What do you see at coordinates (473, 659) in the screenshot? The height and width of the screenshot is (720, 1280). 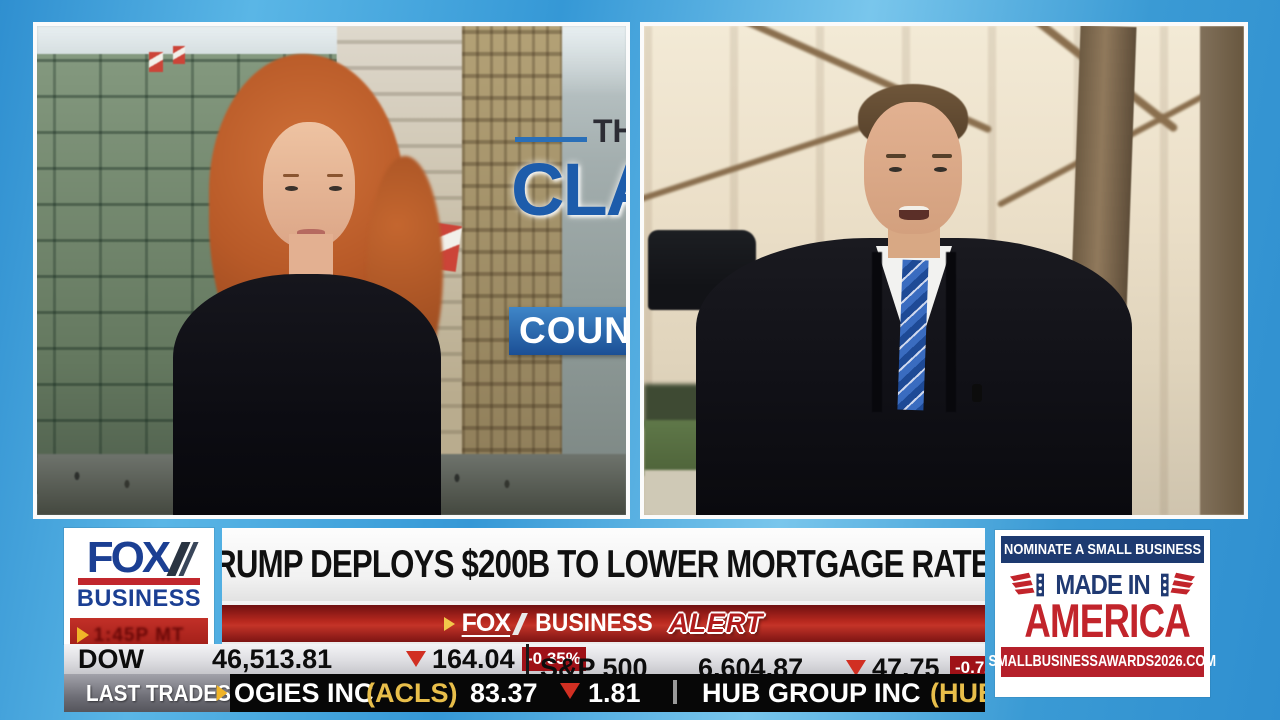 I see `index-change: 164.04` at bounding box center [473, 659].